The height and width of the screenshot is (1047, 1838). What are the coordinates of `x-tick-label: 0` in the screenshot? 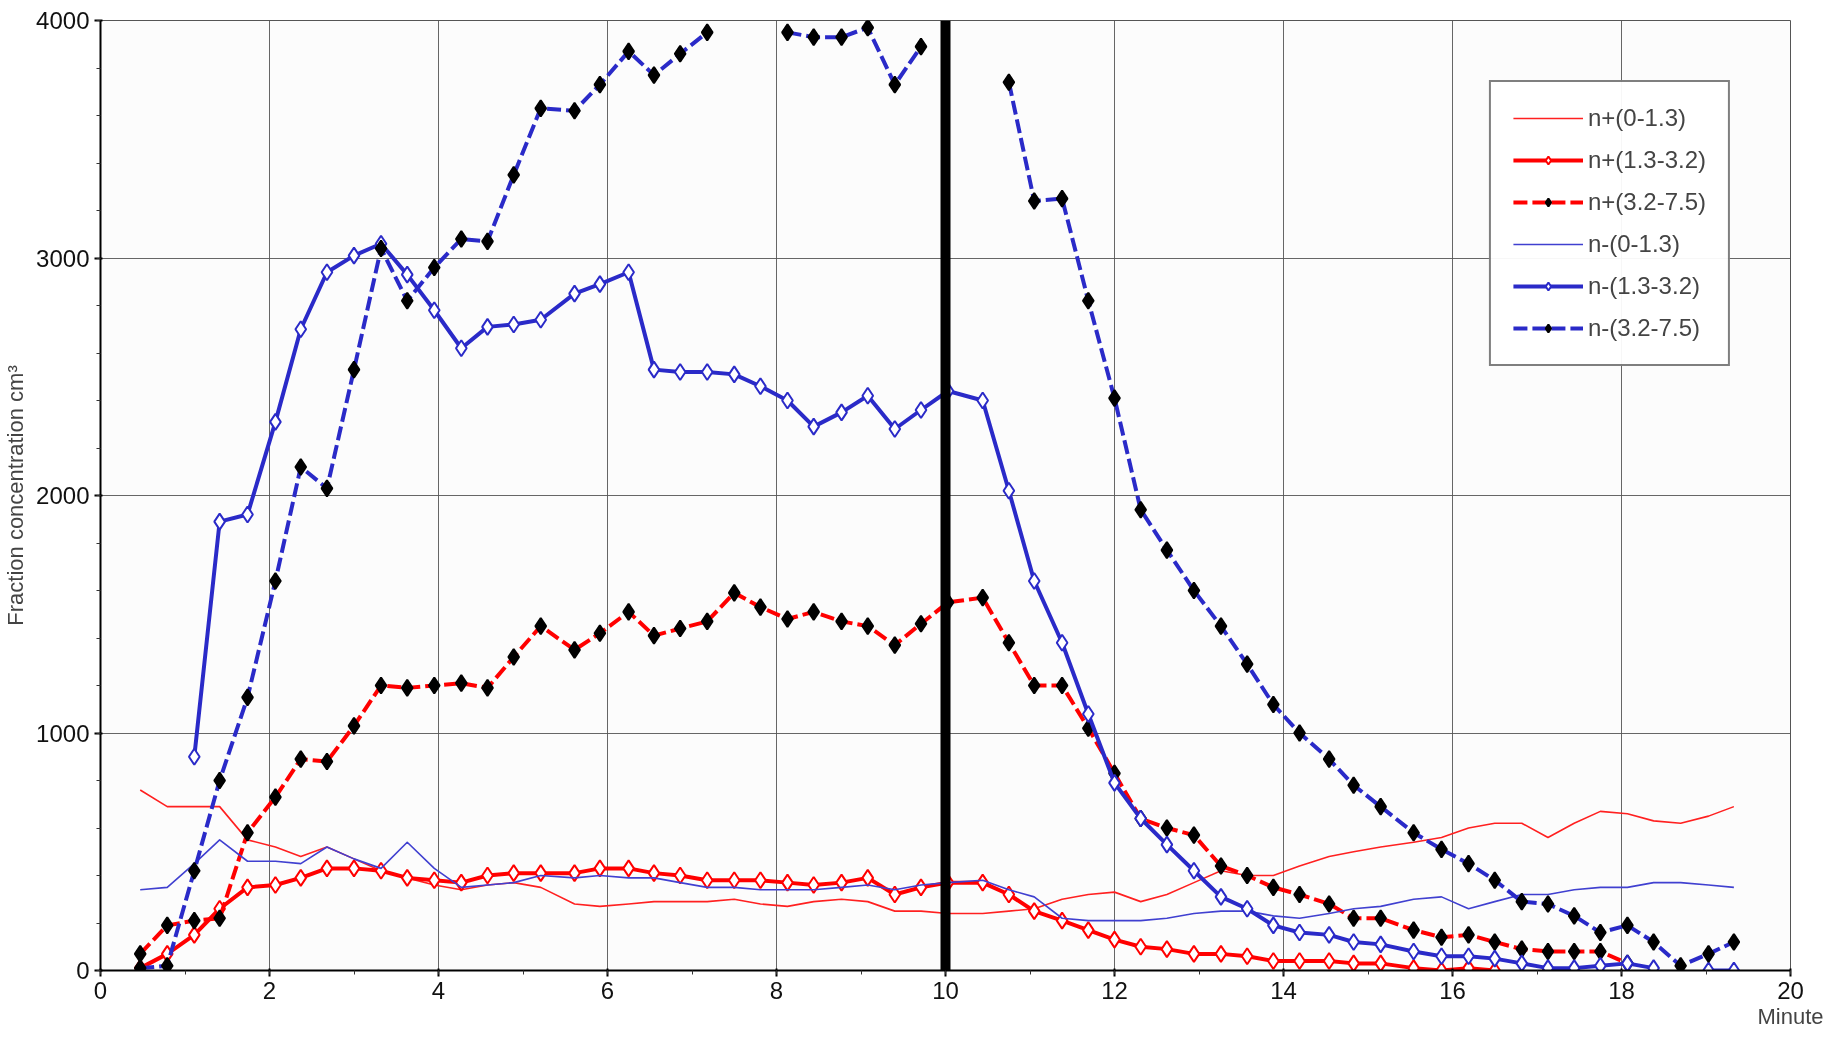 It's located at (100, 990).